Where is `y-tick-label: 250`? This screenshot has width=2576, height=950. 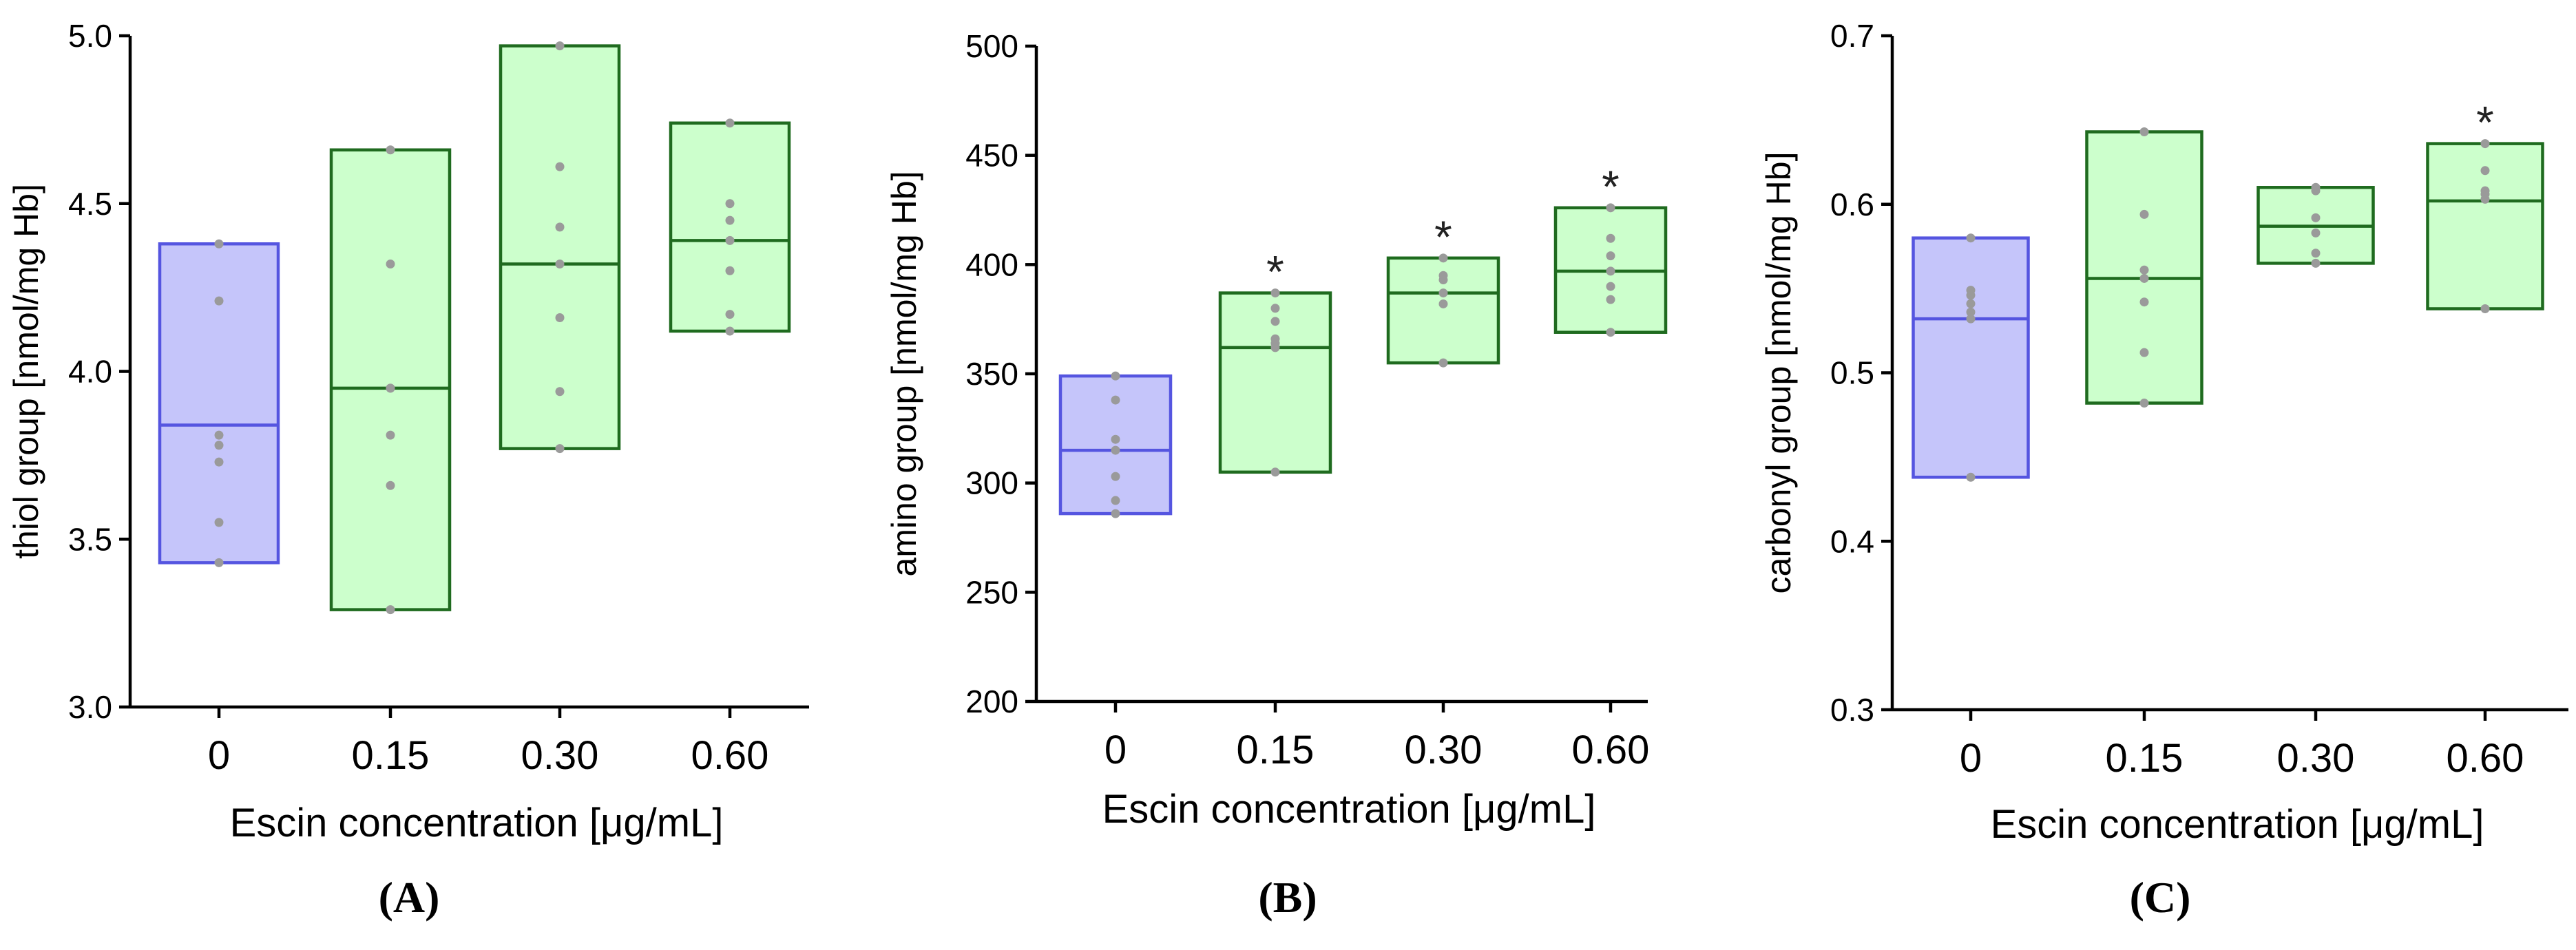 y-tick-label: 250 is located at coordinates (991, 592).